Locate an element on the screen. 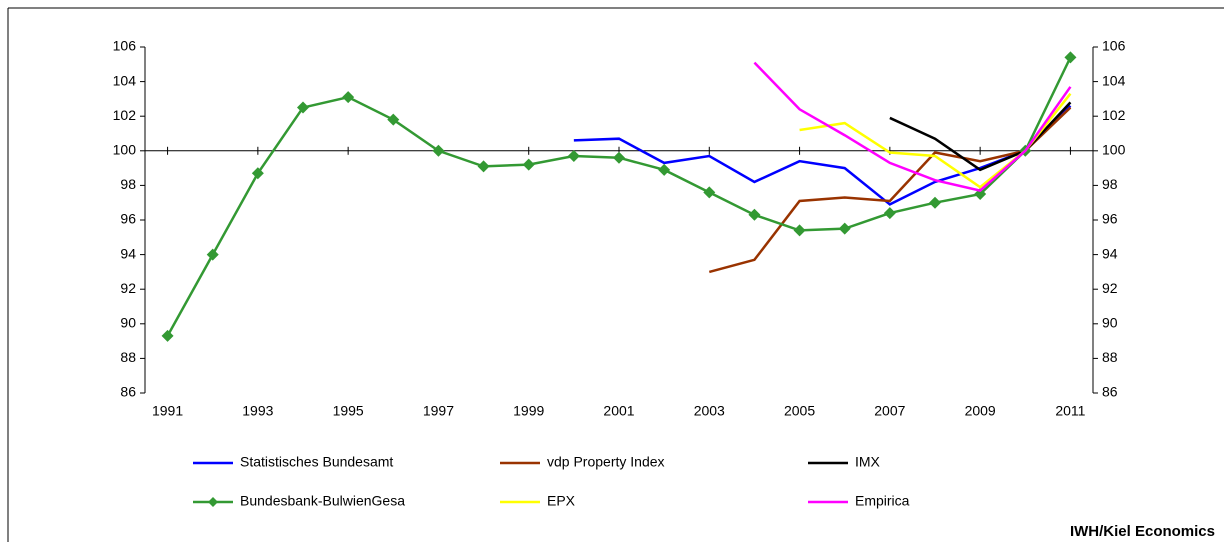 The width and height of the screenshot is (1224, 542). y-tick-label: 88 is located at coordinates (128, 357).